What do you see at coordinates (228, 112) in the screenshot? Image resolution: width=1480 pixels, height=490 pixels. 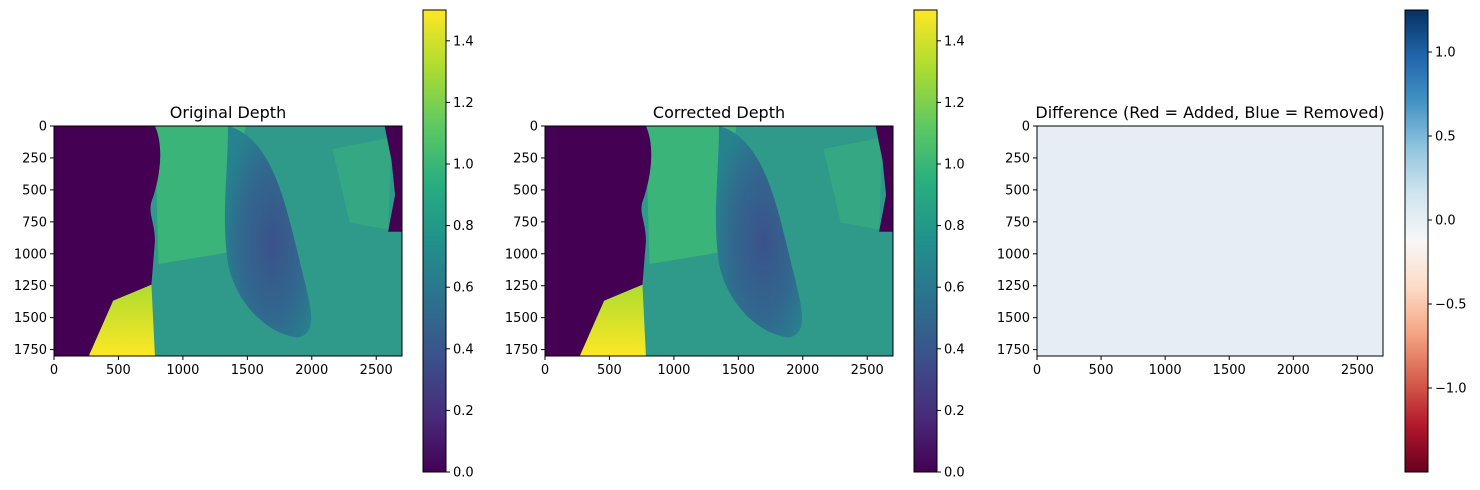 I see `chart-title: Original Depth` at bounding box center [228, 112].